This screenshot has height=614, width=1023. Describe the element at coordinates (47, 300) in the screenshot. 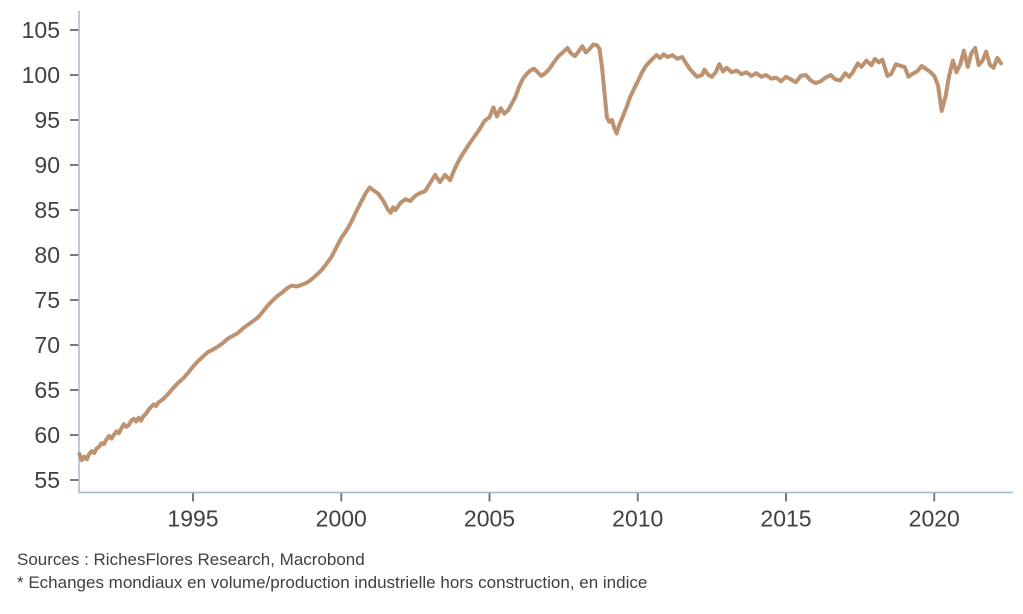

I see `y-axis-label: 75` at that location.